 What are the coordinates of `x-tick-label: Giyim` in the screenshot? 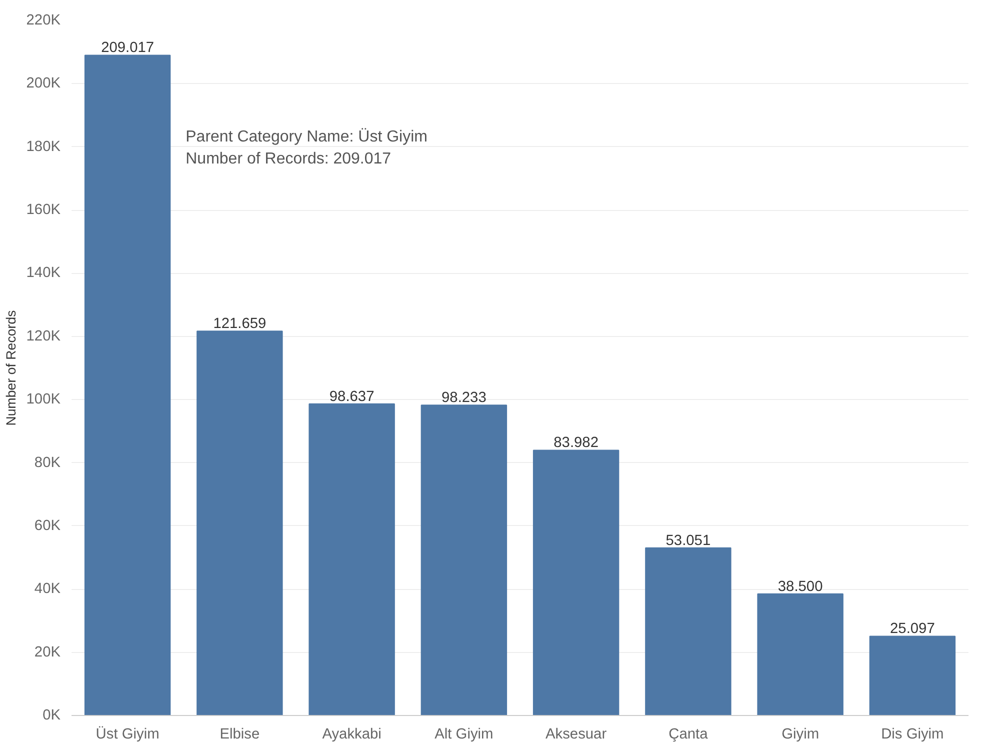 It's located at (801, 734).